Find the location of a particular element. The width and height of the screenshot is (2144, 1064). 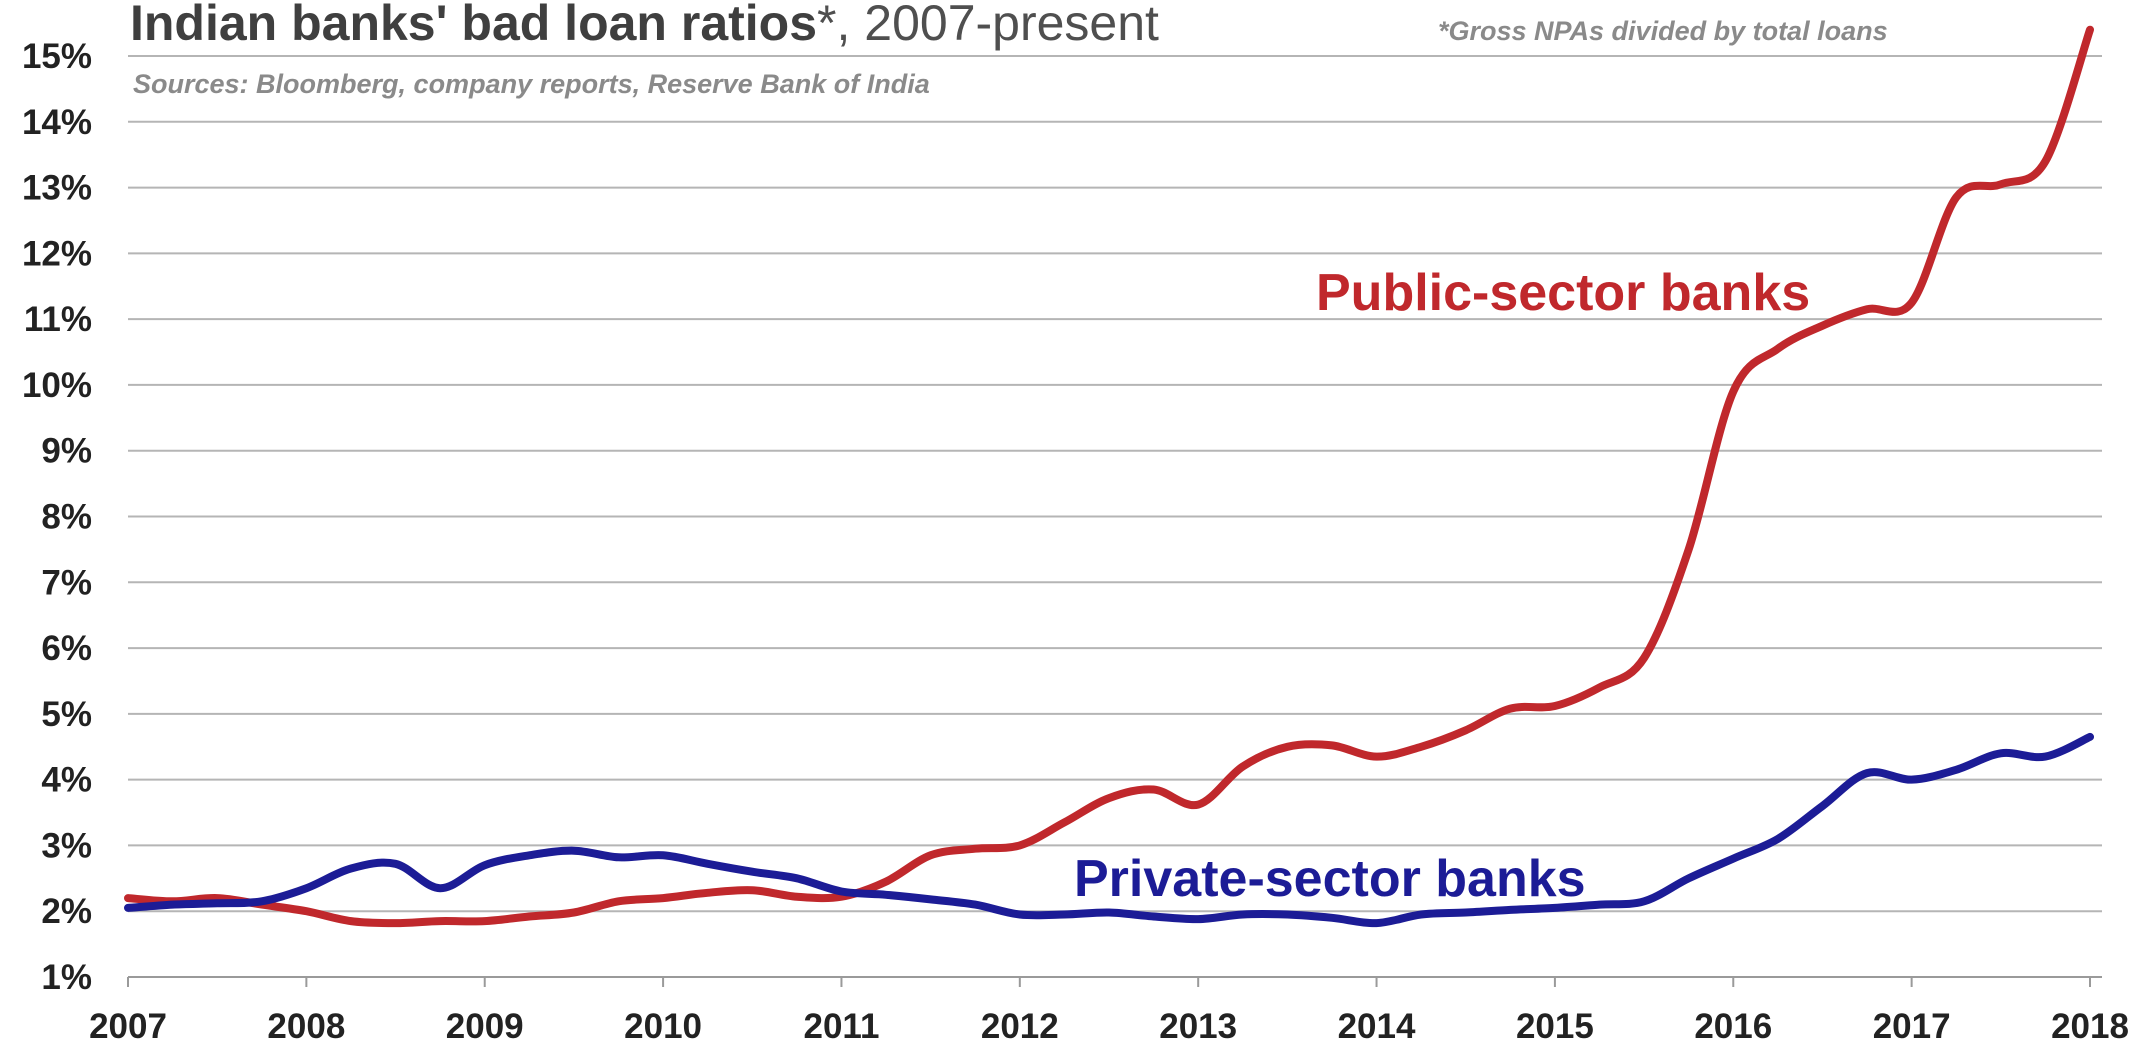

y-tick-label: 1% is located at coordinates (66, 977).